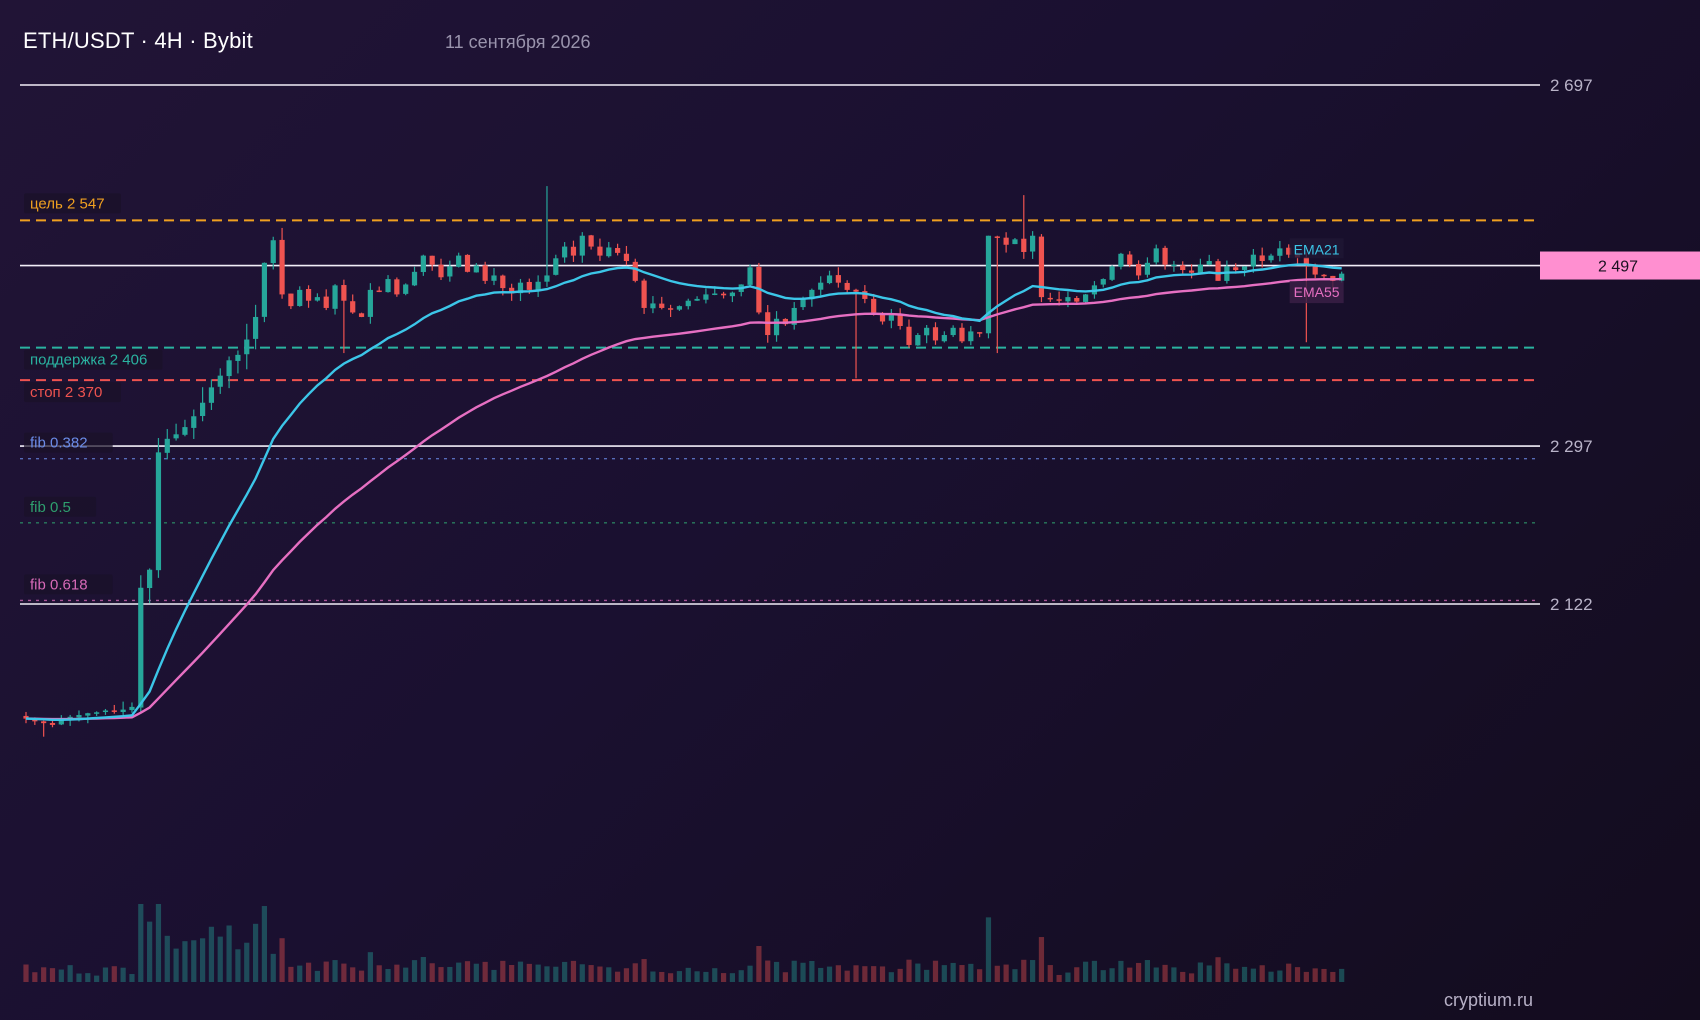 This screenshot has width=1700, height=1020. I want to click on level-label-bg, so click(72, 203).